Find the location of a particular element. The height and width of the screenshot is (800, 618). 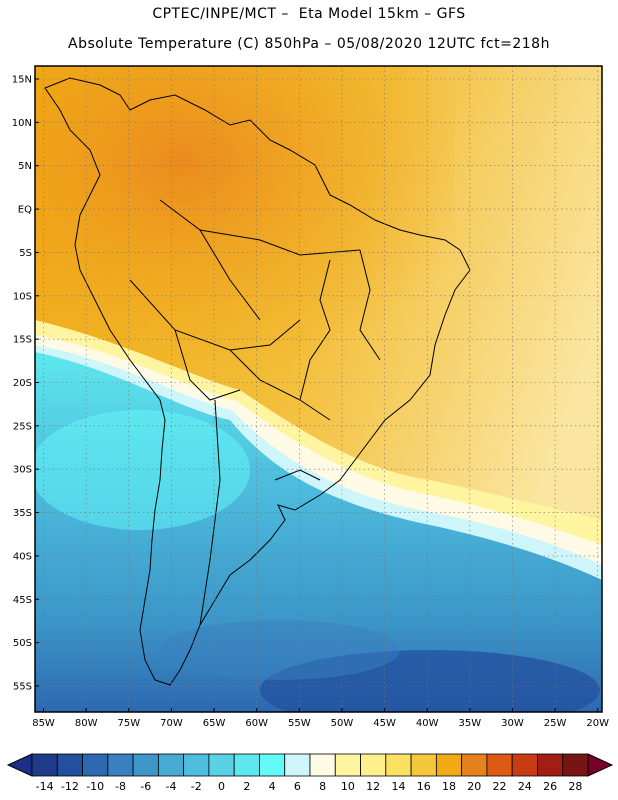

colorbar-tick-label: 28 is located at coordinates (575, 786).